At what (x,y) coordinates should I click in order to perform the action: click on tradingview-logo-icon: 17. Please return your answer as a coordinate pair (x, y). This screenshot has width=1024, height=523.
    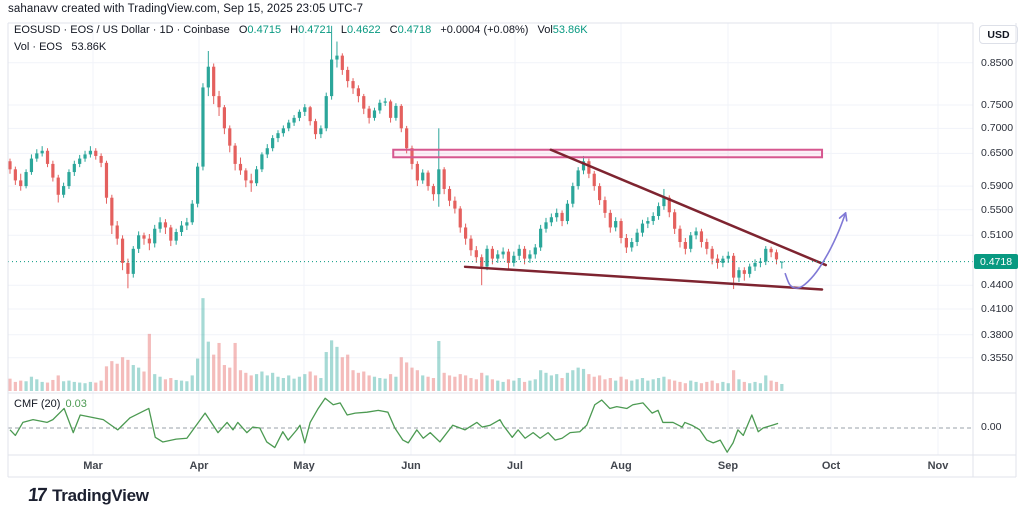
    Looking at the image, I should click on (36, 495).